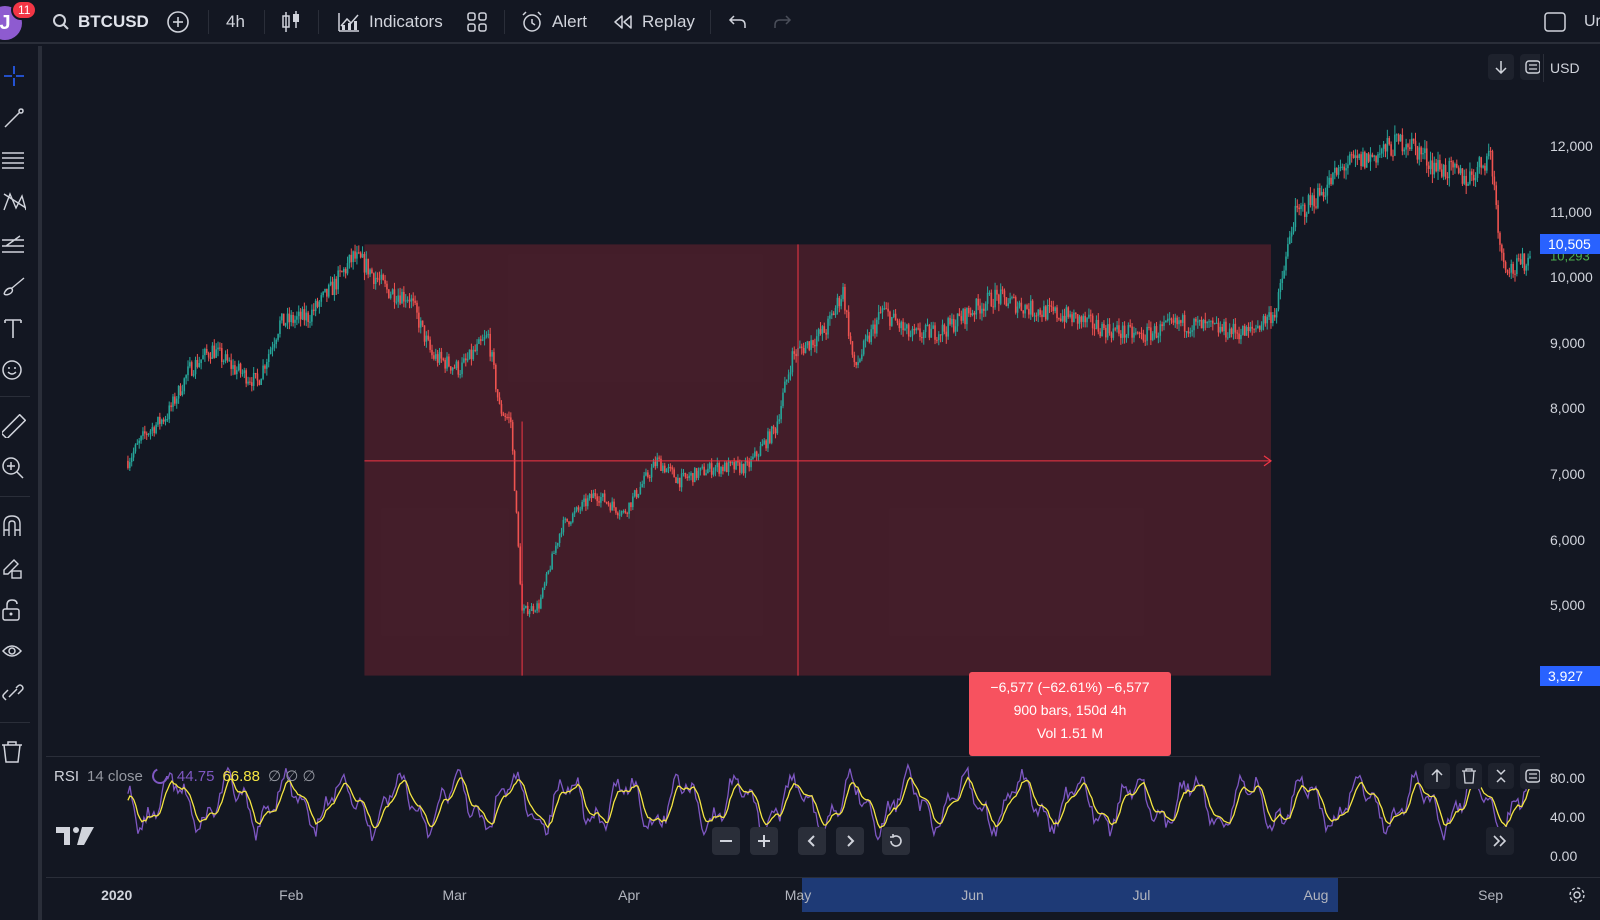 This screenshot has width=1600, height=920. What do you see at coordinates (1501, 67) in the screenshot?
I see `scroll-down-button` at bounding box center [1501, 67].